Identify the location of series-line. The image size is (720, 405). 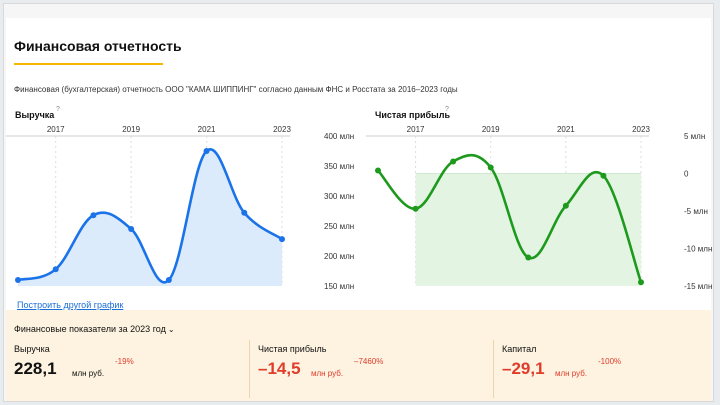
(150, 216).